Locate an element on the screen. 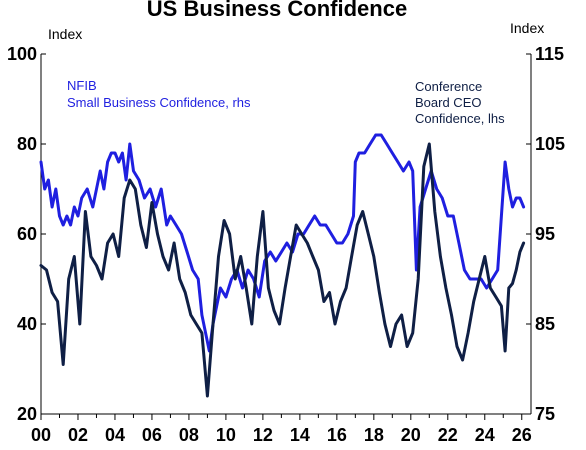 The height and width of the screenshot is (450, 586). left-tick-label: 20 is located at coordinates (27, 414).